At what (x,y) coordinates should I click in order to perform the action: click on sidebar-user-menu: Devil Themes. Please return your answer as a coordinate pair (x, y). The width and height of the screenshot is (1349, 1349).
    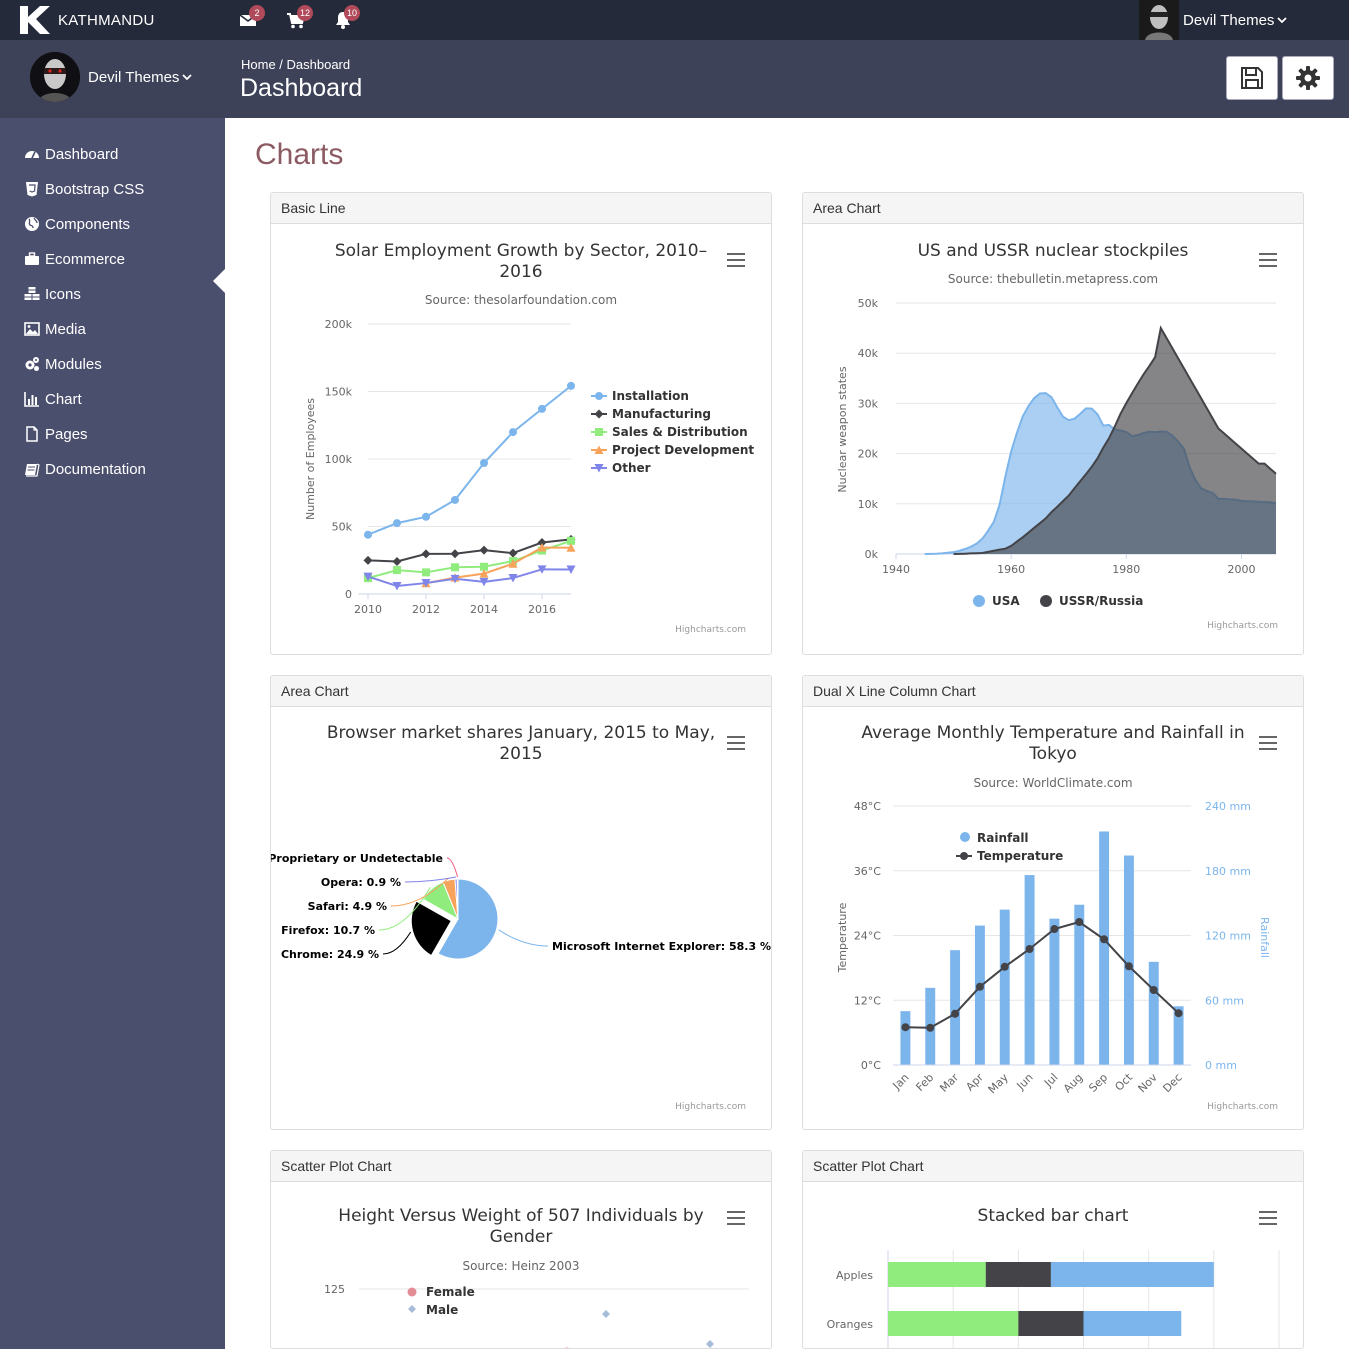
    Looking at the image, I should click on (111, 77).